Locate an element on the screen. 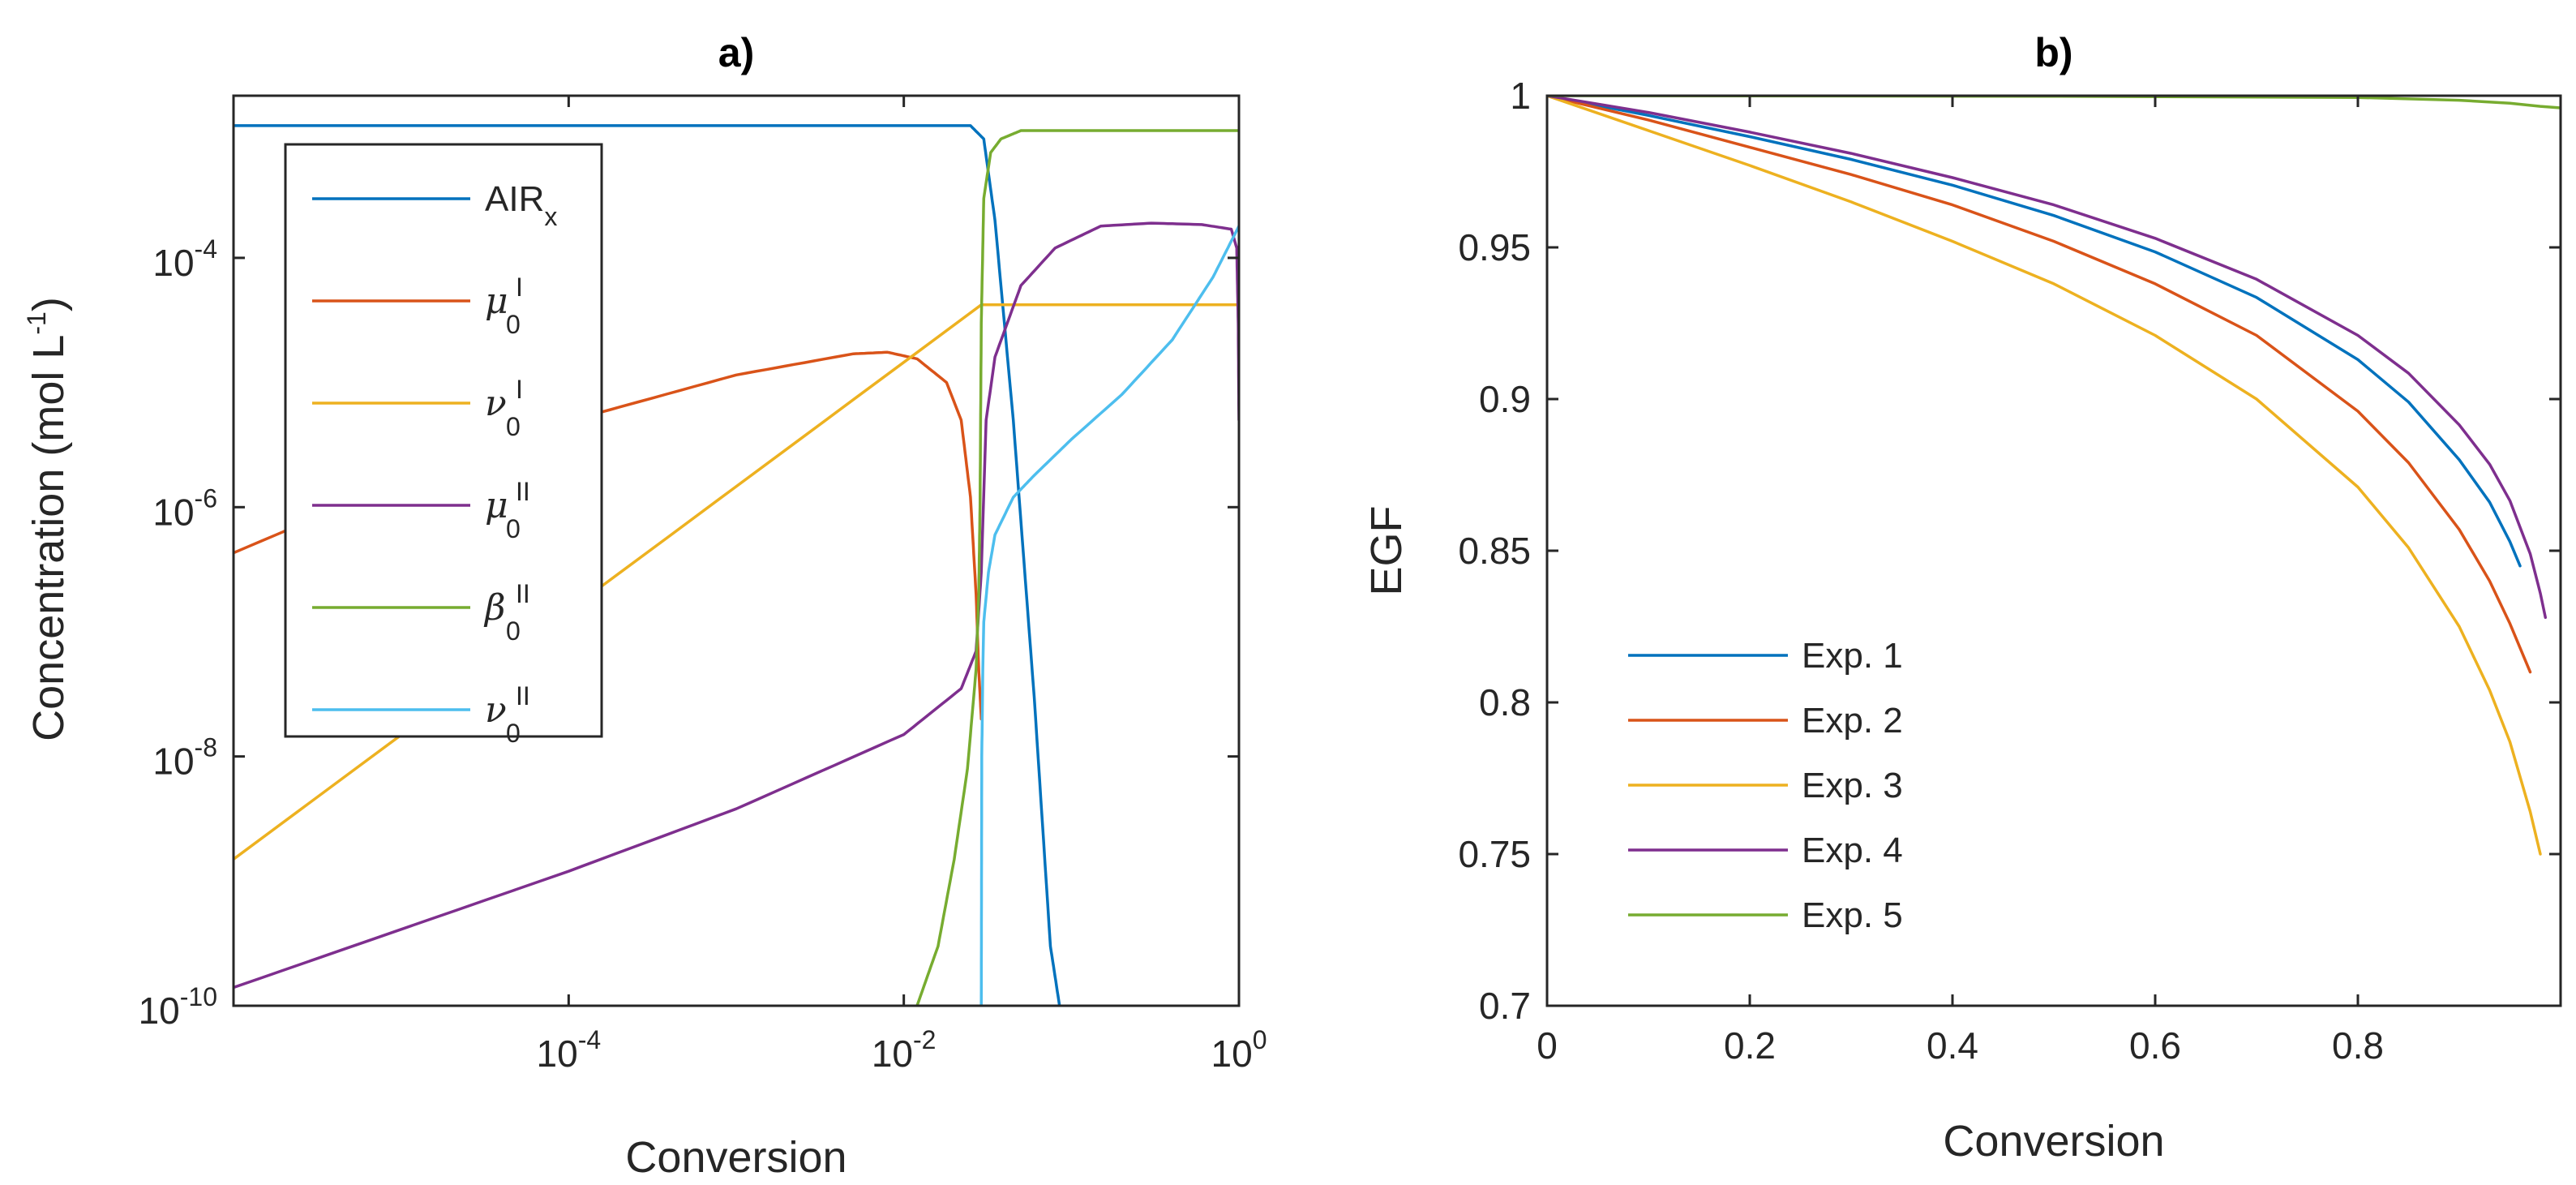 The width and height of the screenshot is (2576, 1185). panel-a-x-tick-exponent: -2 is located at coordinates (924, 1039).